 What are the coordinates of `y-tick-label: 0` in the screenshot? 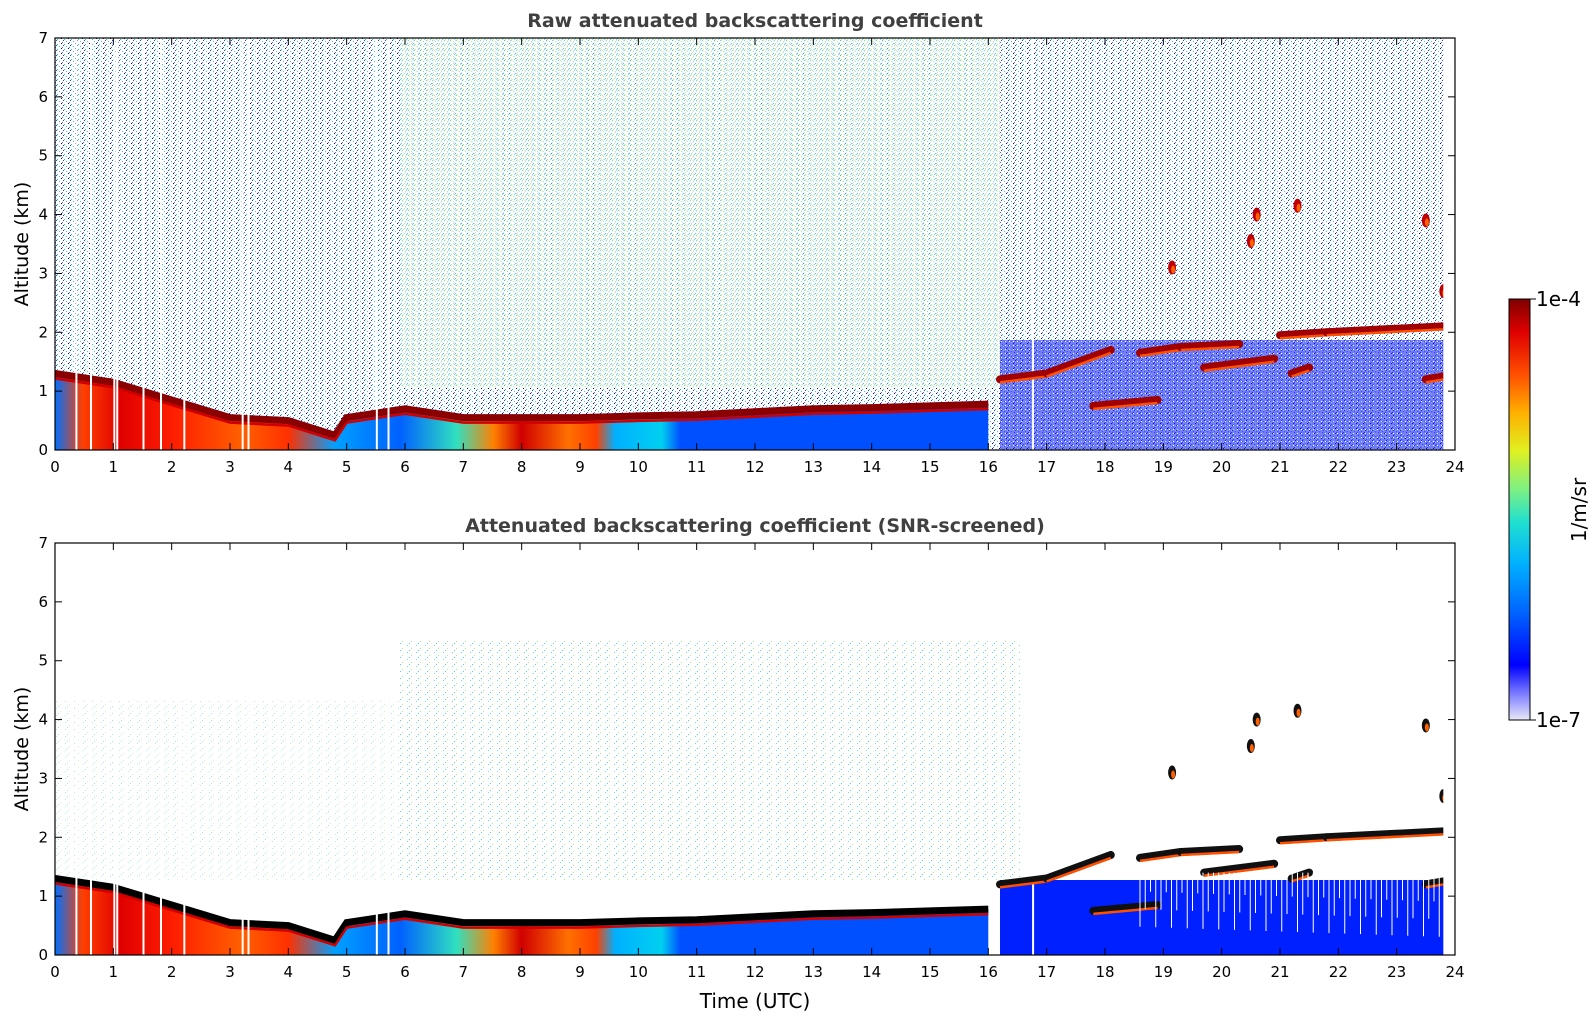 It's located at (43, 955).